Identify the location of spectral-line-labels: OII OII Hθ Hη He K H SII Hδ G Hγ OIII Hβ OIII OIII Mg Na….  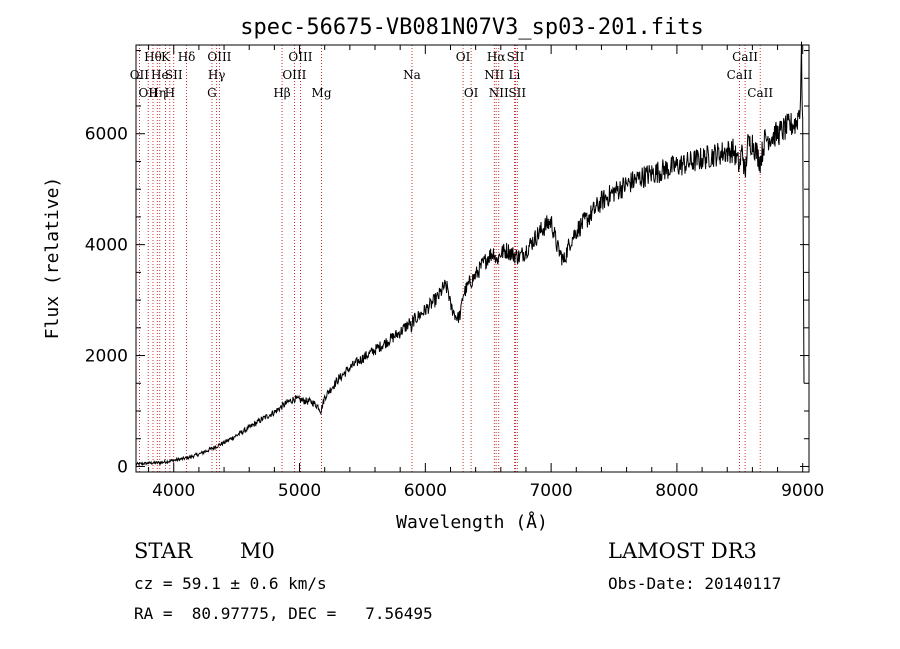
(452, 75).